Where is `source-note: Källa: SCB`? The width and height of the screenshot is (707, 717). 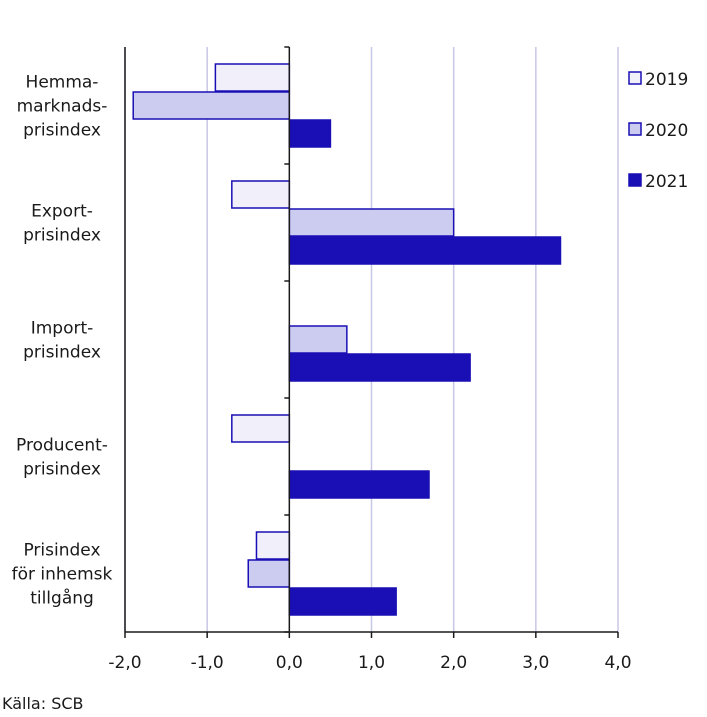 source-note: Källa: SCB is located at coordinates (43, 703).